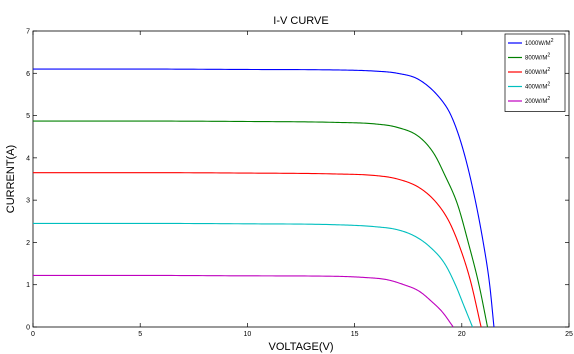  I want to click on legend-entry-3: 600W/M2, so click(537, 71).